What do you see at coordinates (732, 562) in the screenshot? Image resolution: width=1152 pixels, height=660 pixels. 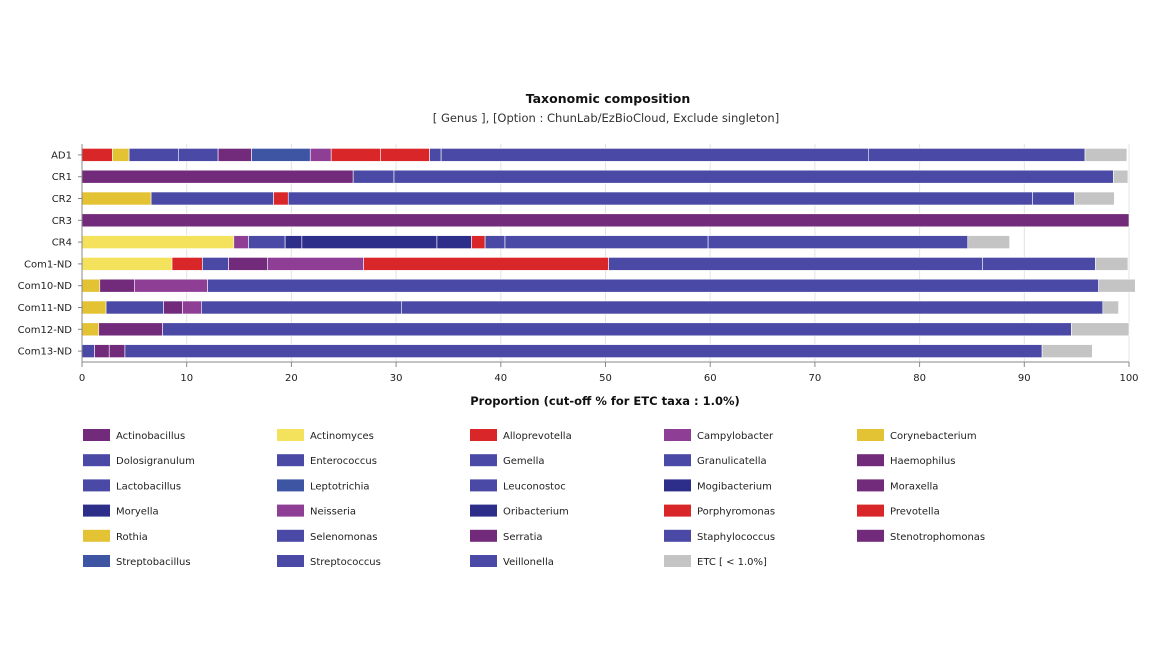 I see `legend-label: ETC [ < 1.0%]` at bounding box center [732, 562].